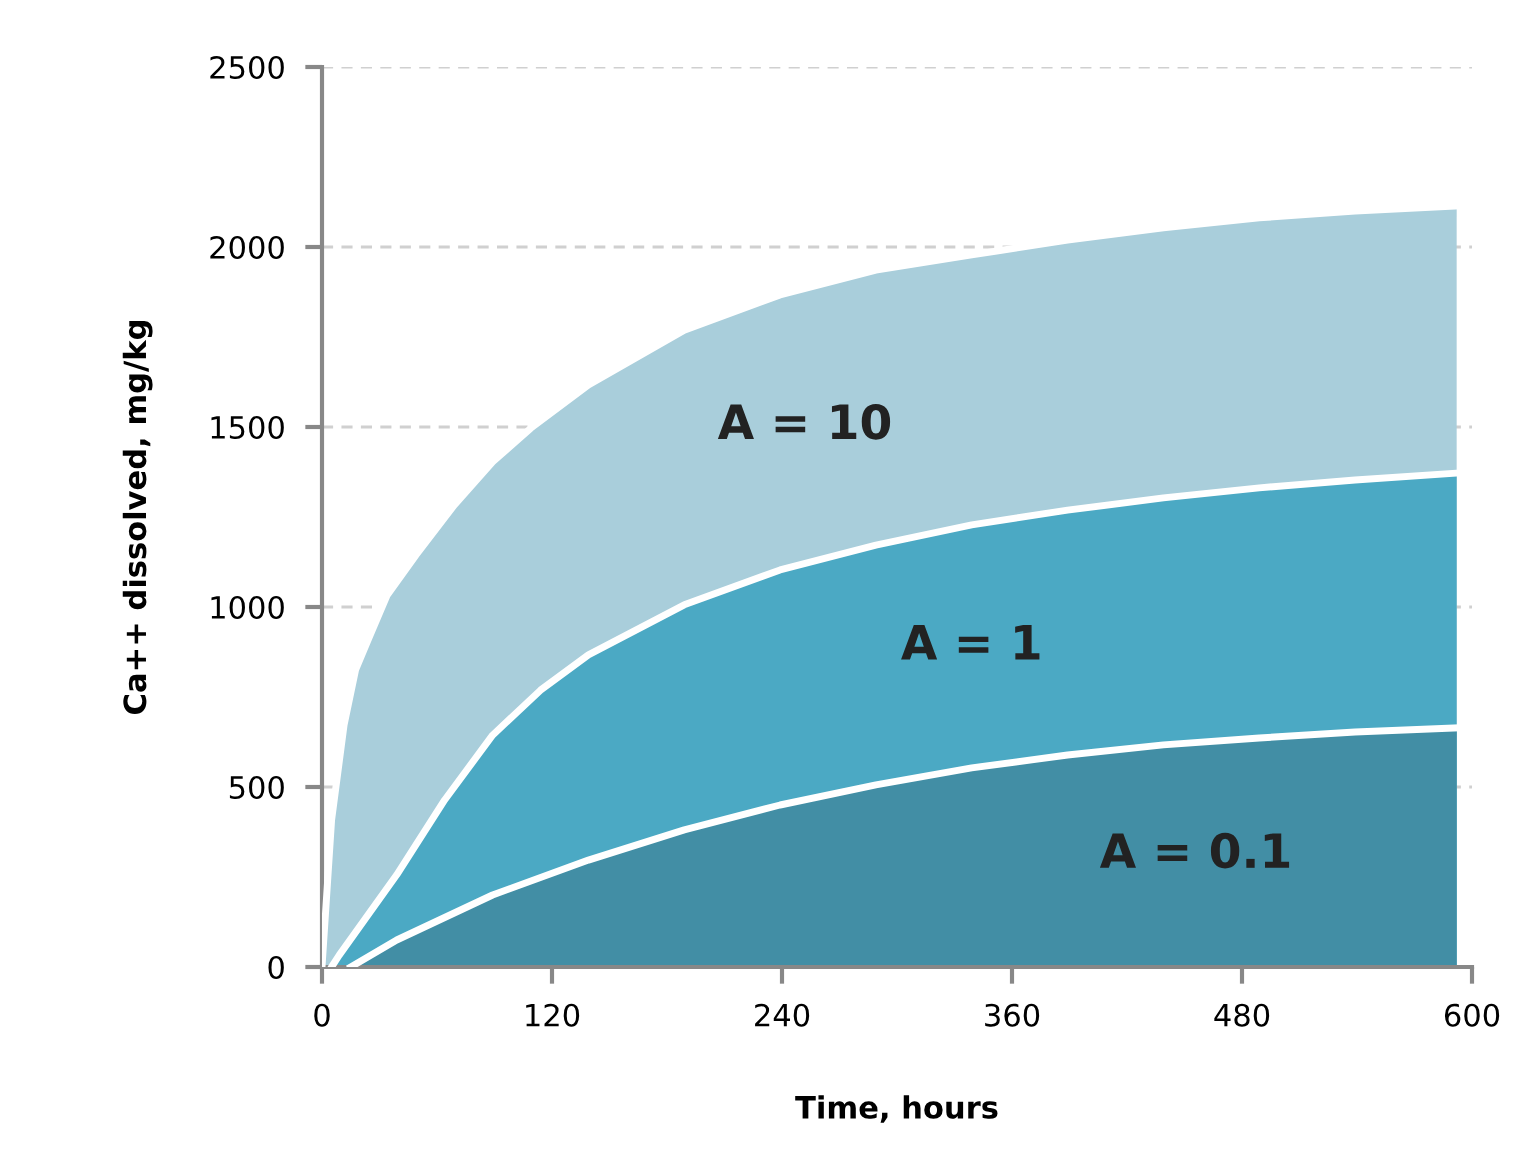  What do you see at coordinates (256, 787) in the screenshot?
I see `y-tick-label: 500` at bounding box center [256, 787].